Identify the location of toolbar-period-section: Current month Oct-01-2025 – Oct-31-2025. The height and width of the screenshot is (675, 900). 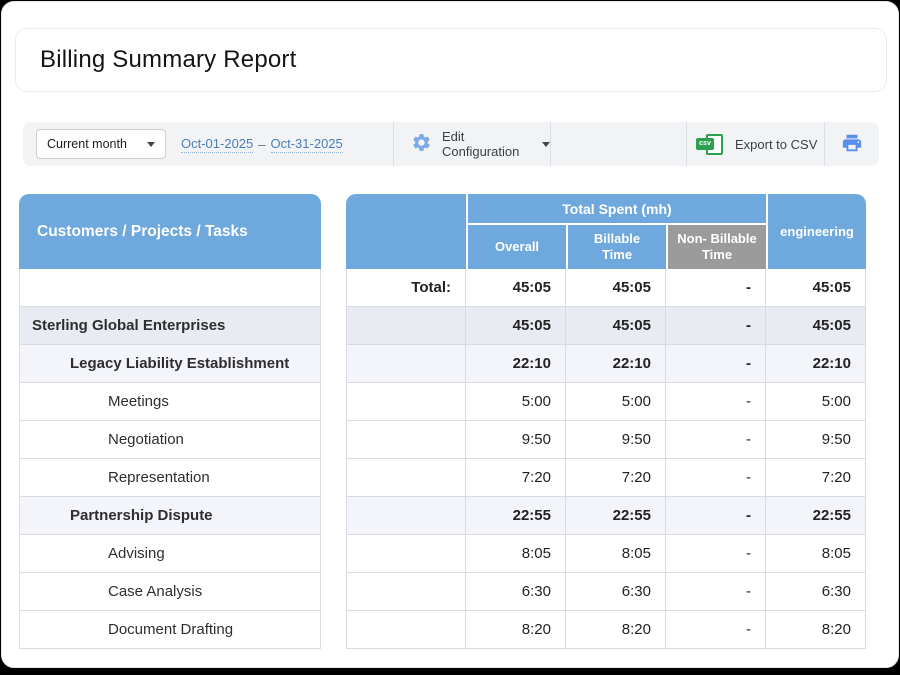
(208, 144).